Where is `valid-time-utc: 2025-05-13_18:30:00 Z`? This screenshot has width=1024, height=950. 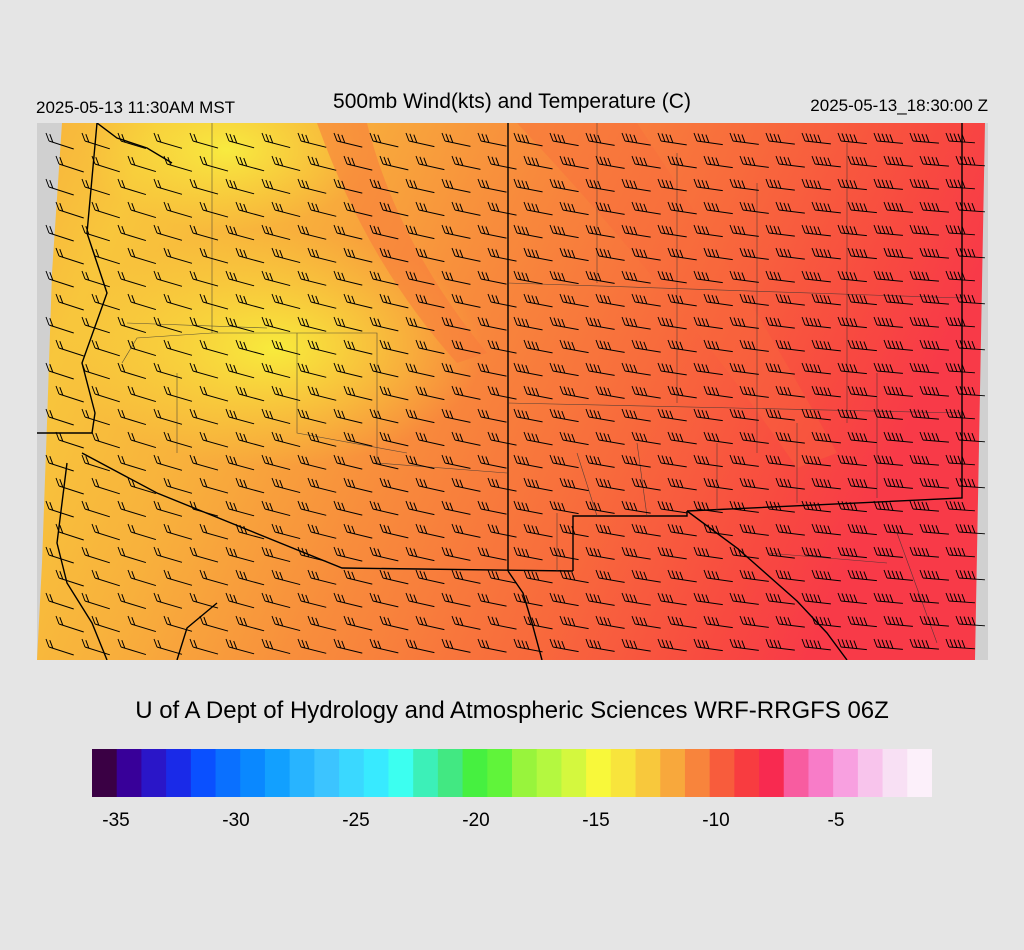 valid-time-utc: 2025-05-13_18:30:00 Z is located at coordinates (899, 105).